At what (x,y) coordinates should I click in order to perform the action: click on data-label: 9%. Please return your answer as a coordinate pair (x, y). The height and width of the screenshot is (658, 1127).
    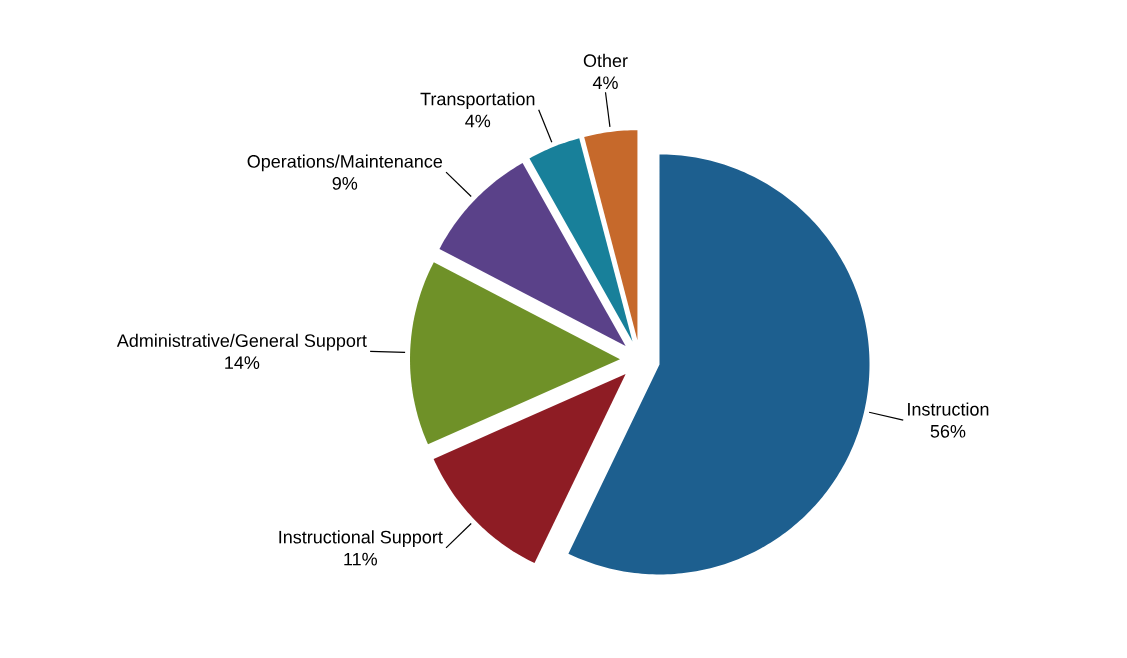
    Looking at the image, I should click on (345, 183).